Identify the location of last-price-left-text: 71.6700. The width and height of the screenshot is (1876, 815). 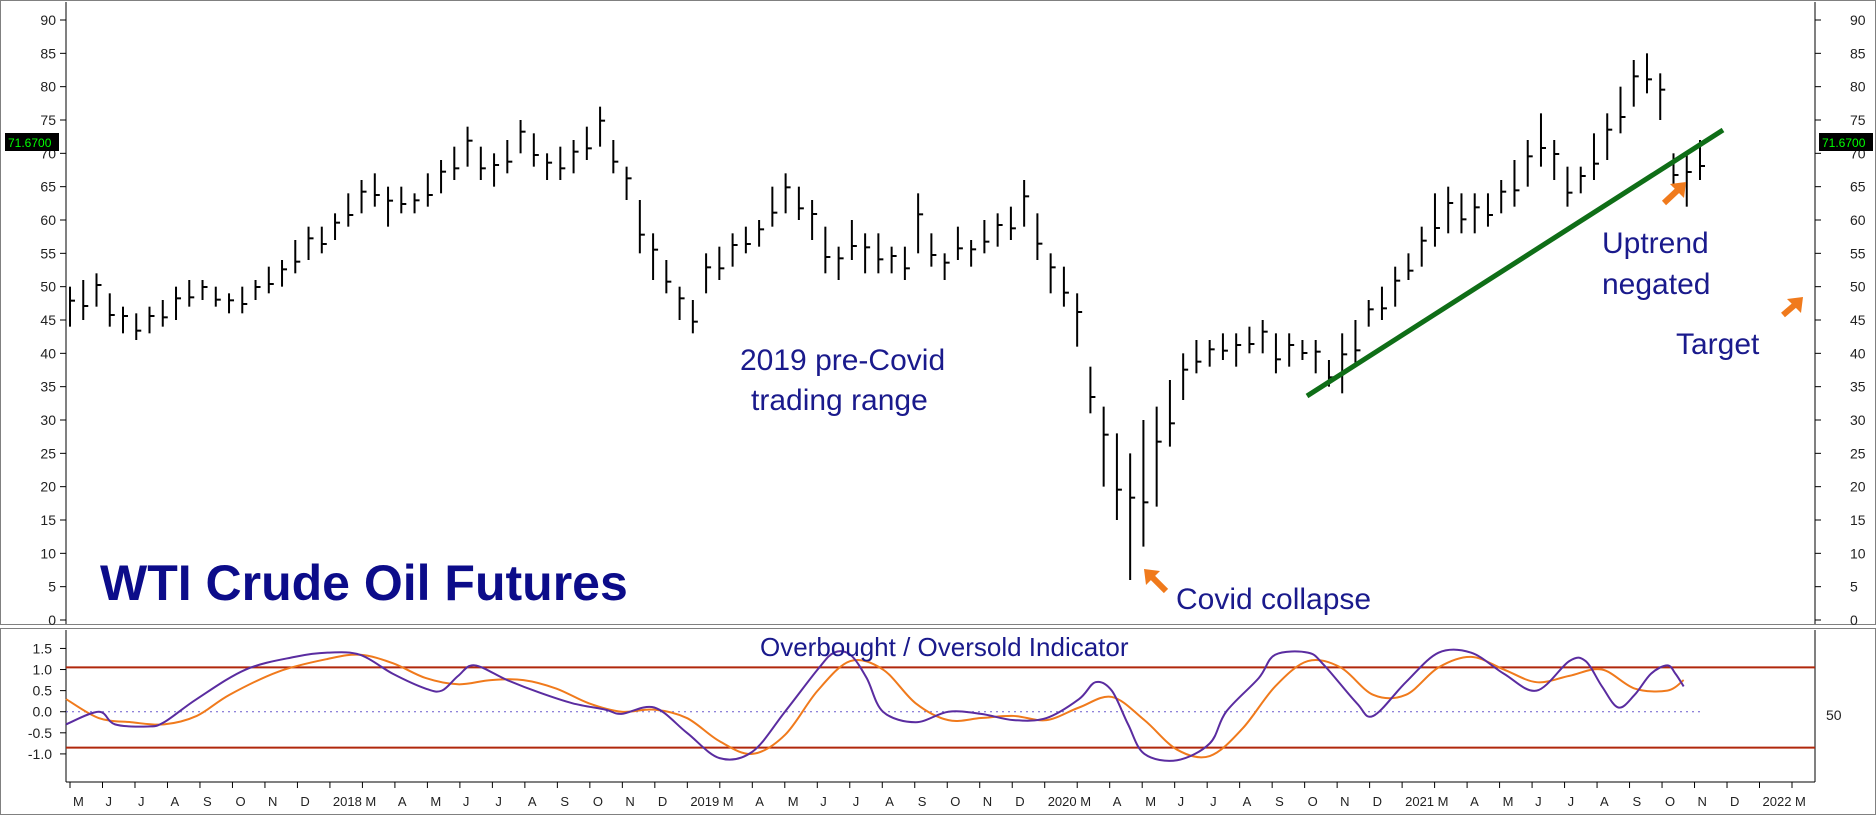
(30, 143).